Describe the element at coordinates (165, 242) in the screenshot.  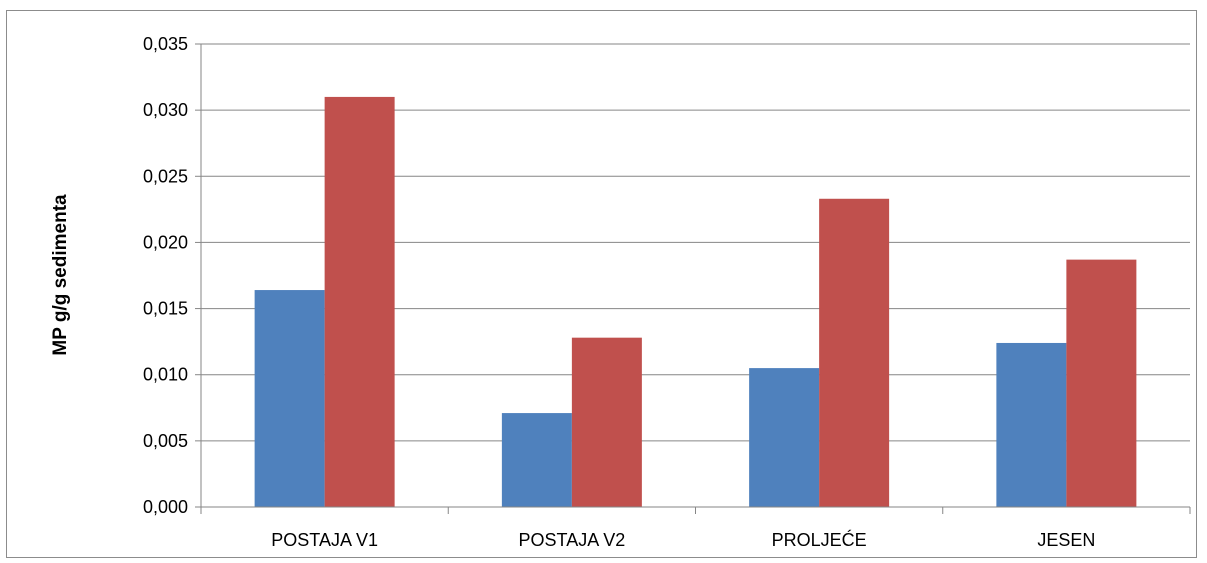
I see `y-tick-label: 0,020` at that location.